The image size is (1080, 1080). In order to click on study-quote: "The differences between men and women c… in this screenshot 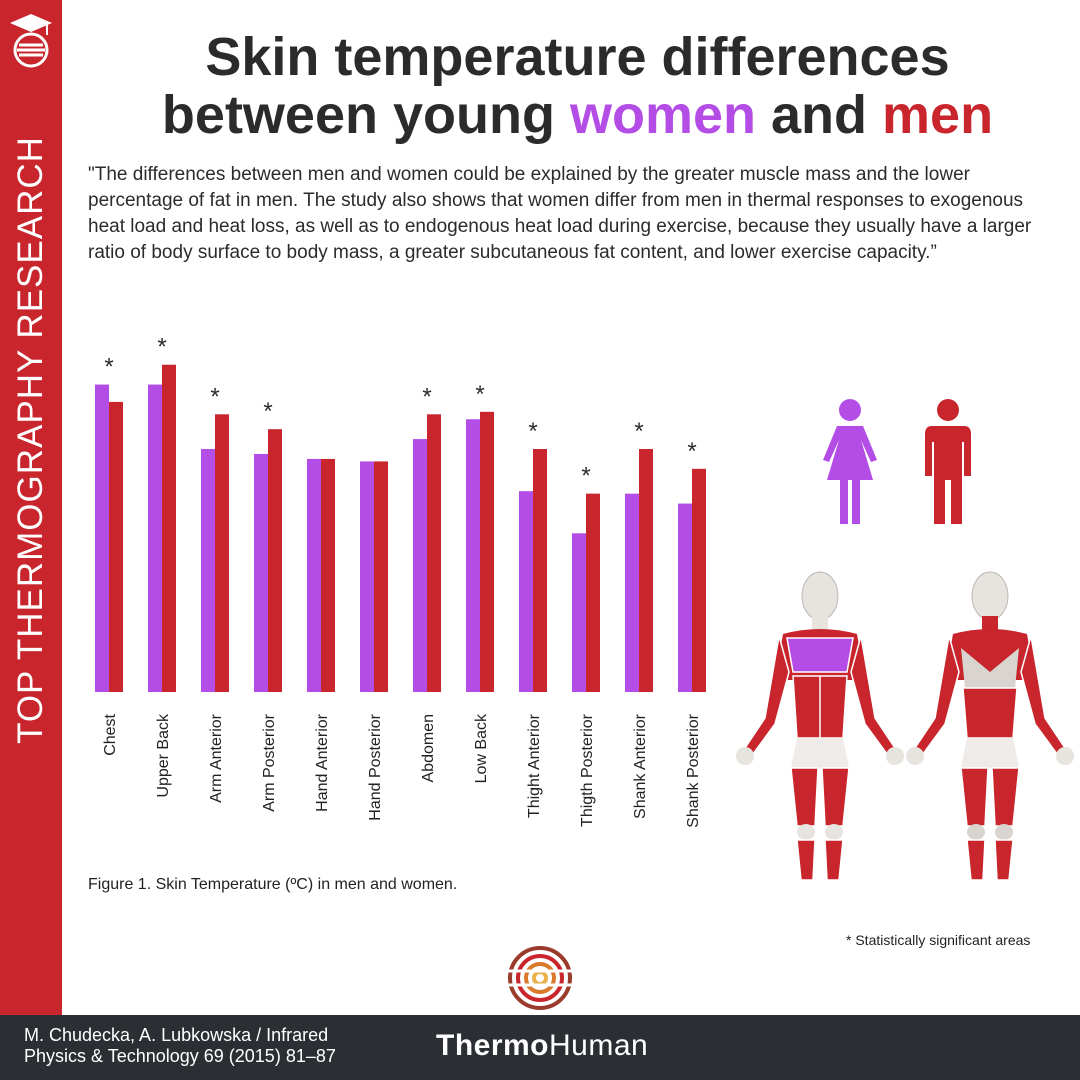, I will do `click(560, 213)`.